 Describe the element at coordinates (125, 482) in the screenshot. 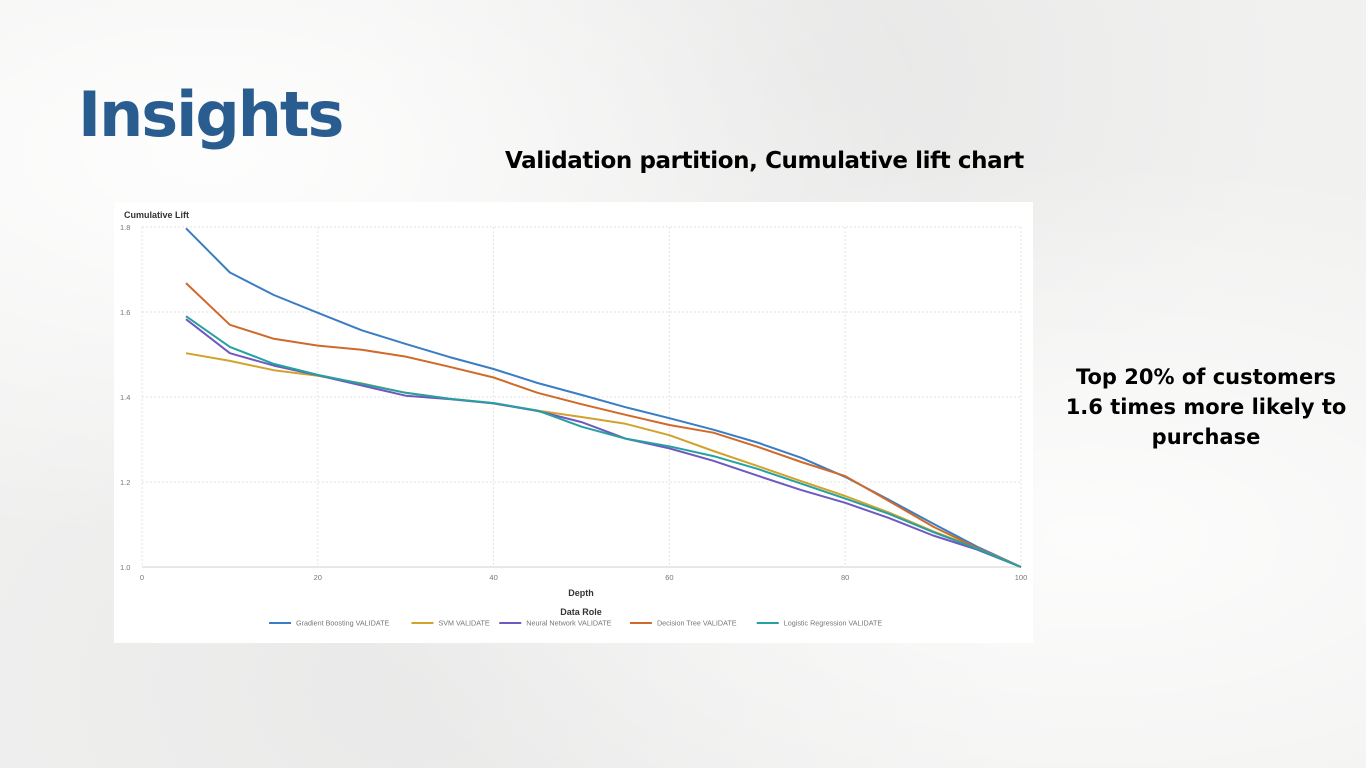

I see `y-tick-label: 1.2` at that location.